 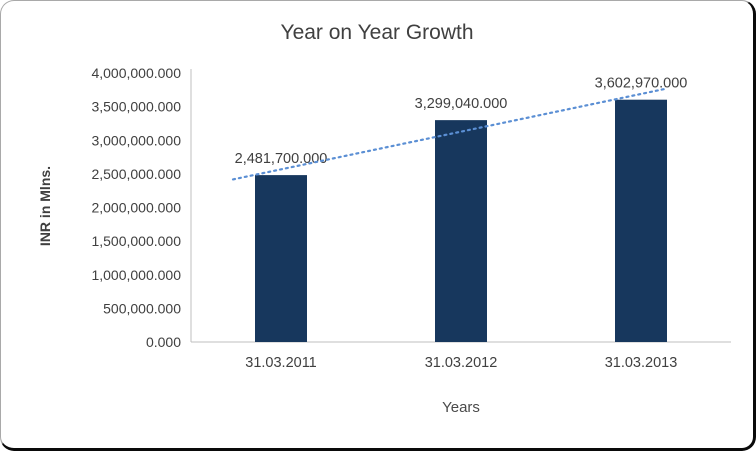 I want to click on y-tick-label: 4,000,000.000, so click(x=136, y=73).